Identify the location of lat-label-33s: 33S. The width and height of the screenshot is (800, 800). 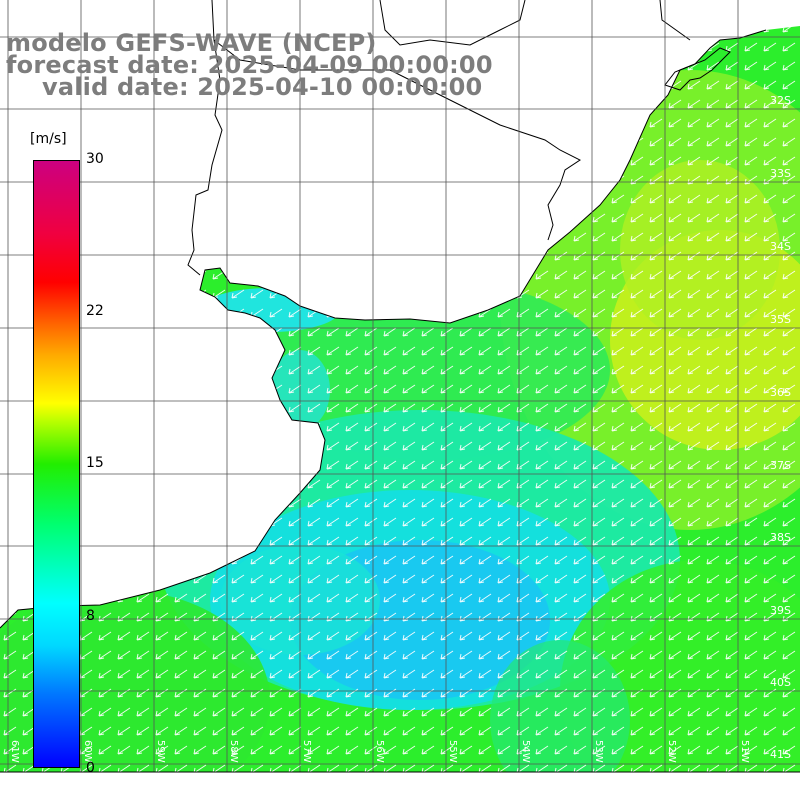
(780, 173).